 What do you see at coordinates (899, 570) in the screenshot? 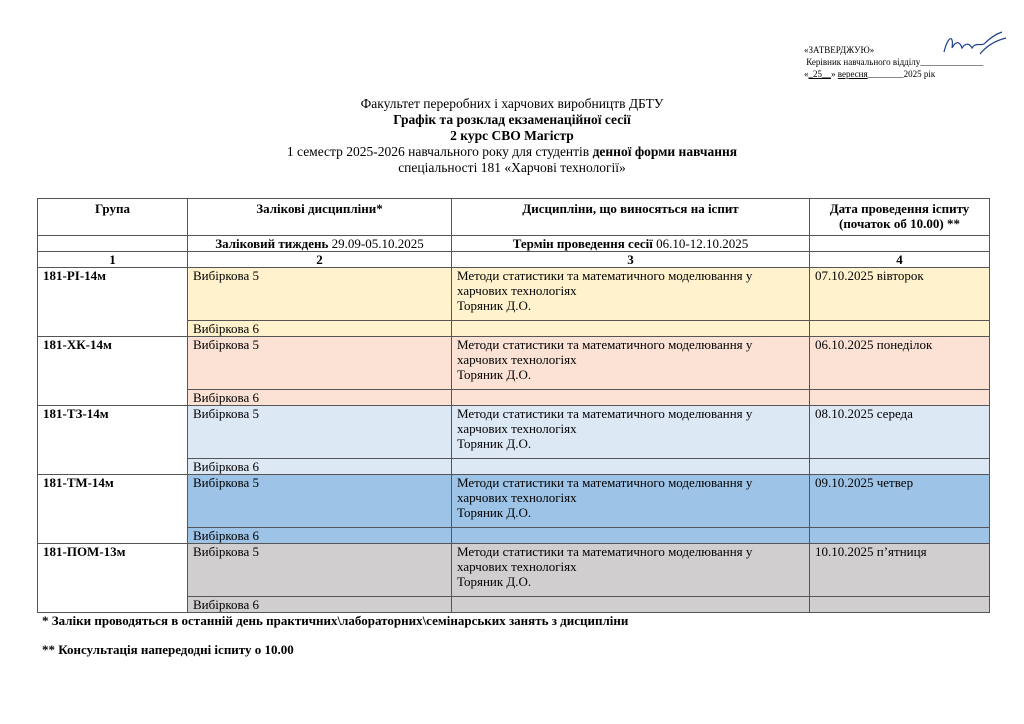
I see `exam-date: 10.10.2025 п’ятниця` at bounding box center [899, 570].